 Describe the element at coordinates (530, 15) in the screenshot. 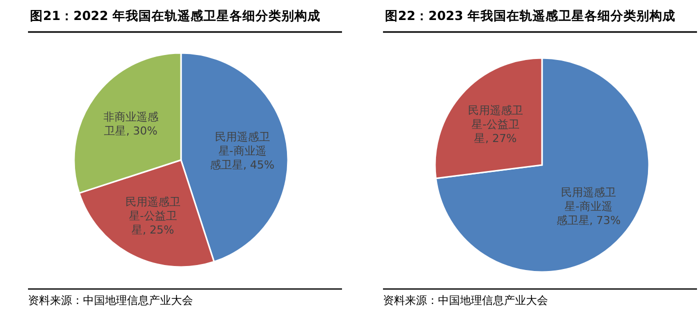

I see `chart-title: 图22：2023 年我国在轨遥感卫星各细分类别构成` at that location.